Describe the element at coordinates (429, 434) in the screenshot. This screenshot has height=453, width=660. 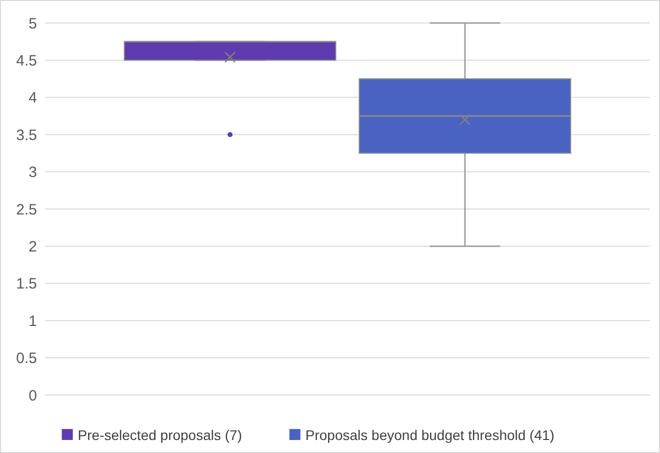
I see `legend-label: Proposals beyond budget threshold (41)` at that location.